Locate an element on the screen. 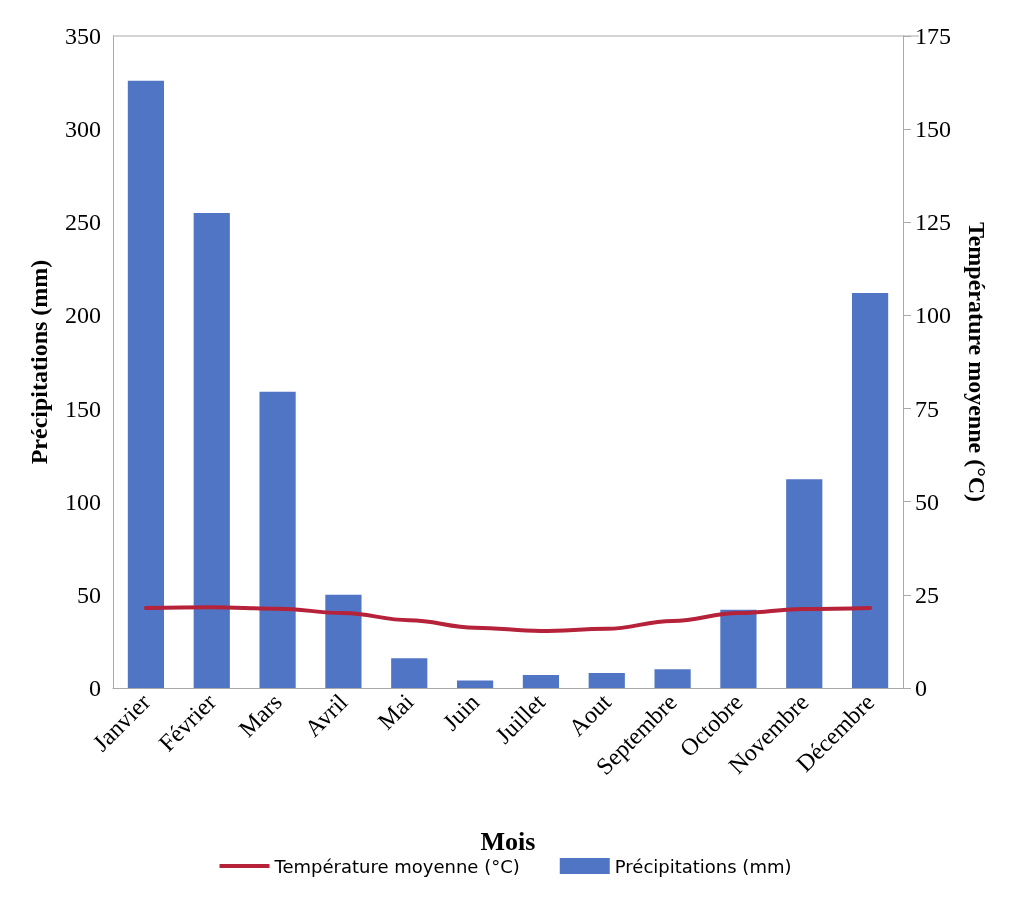 Image resolution: width=1011 pixels, height=897 pixels. y2-tick-label: 25 is located at coordinates (927, 594).